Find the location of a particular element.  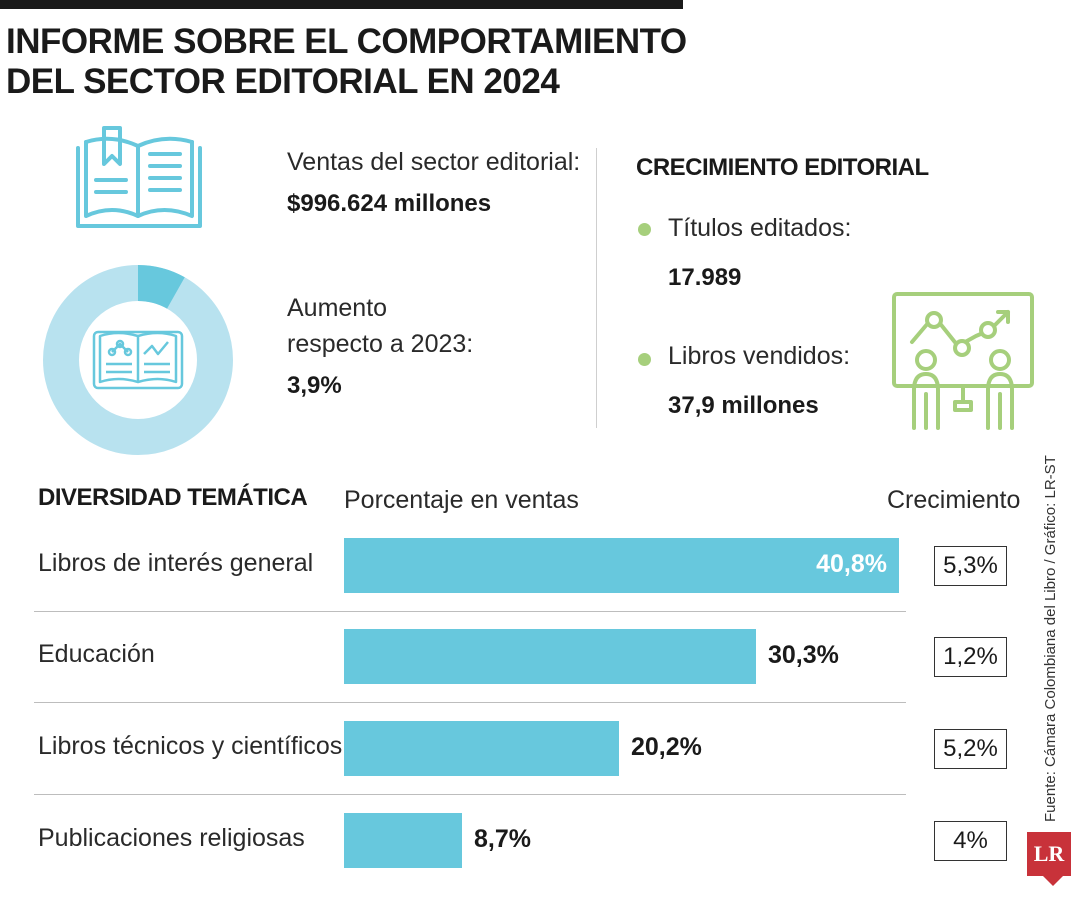

bar-value-label: 30,3% is located at coordinates (803, 655).